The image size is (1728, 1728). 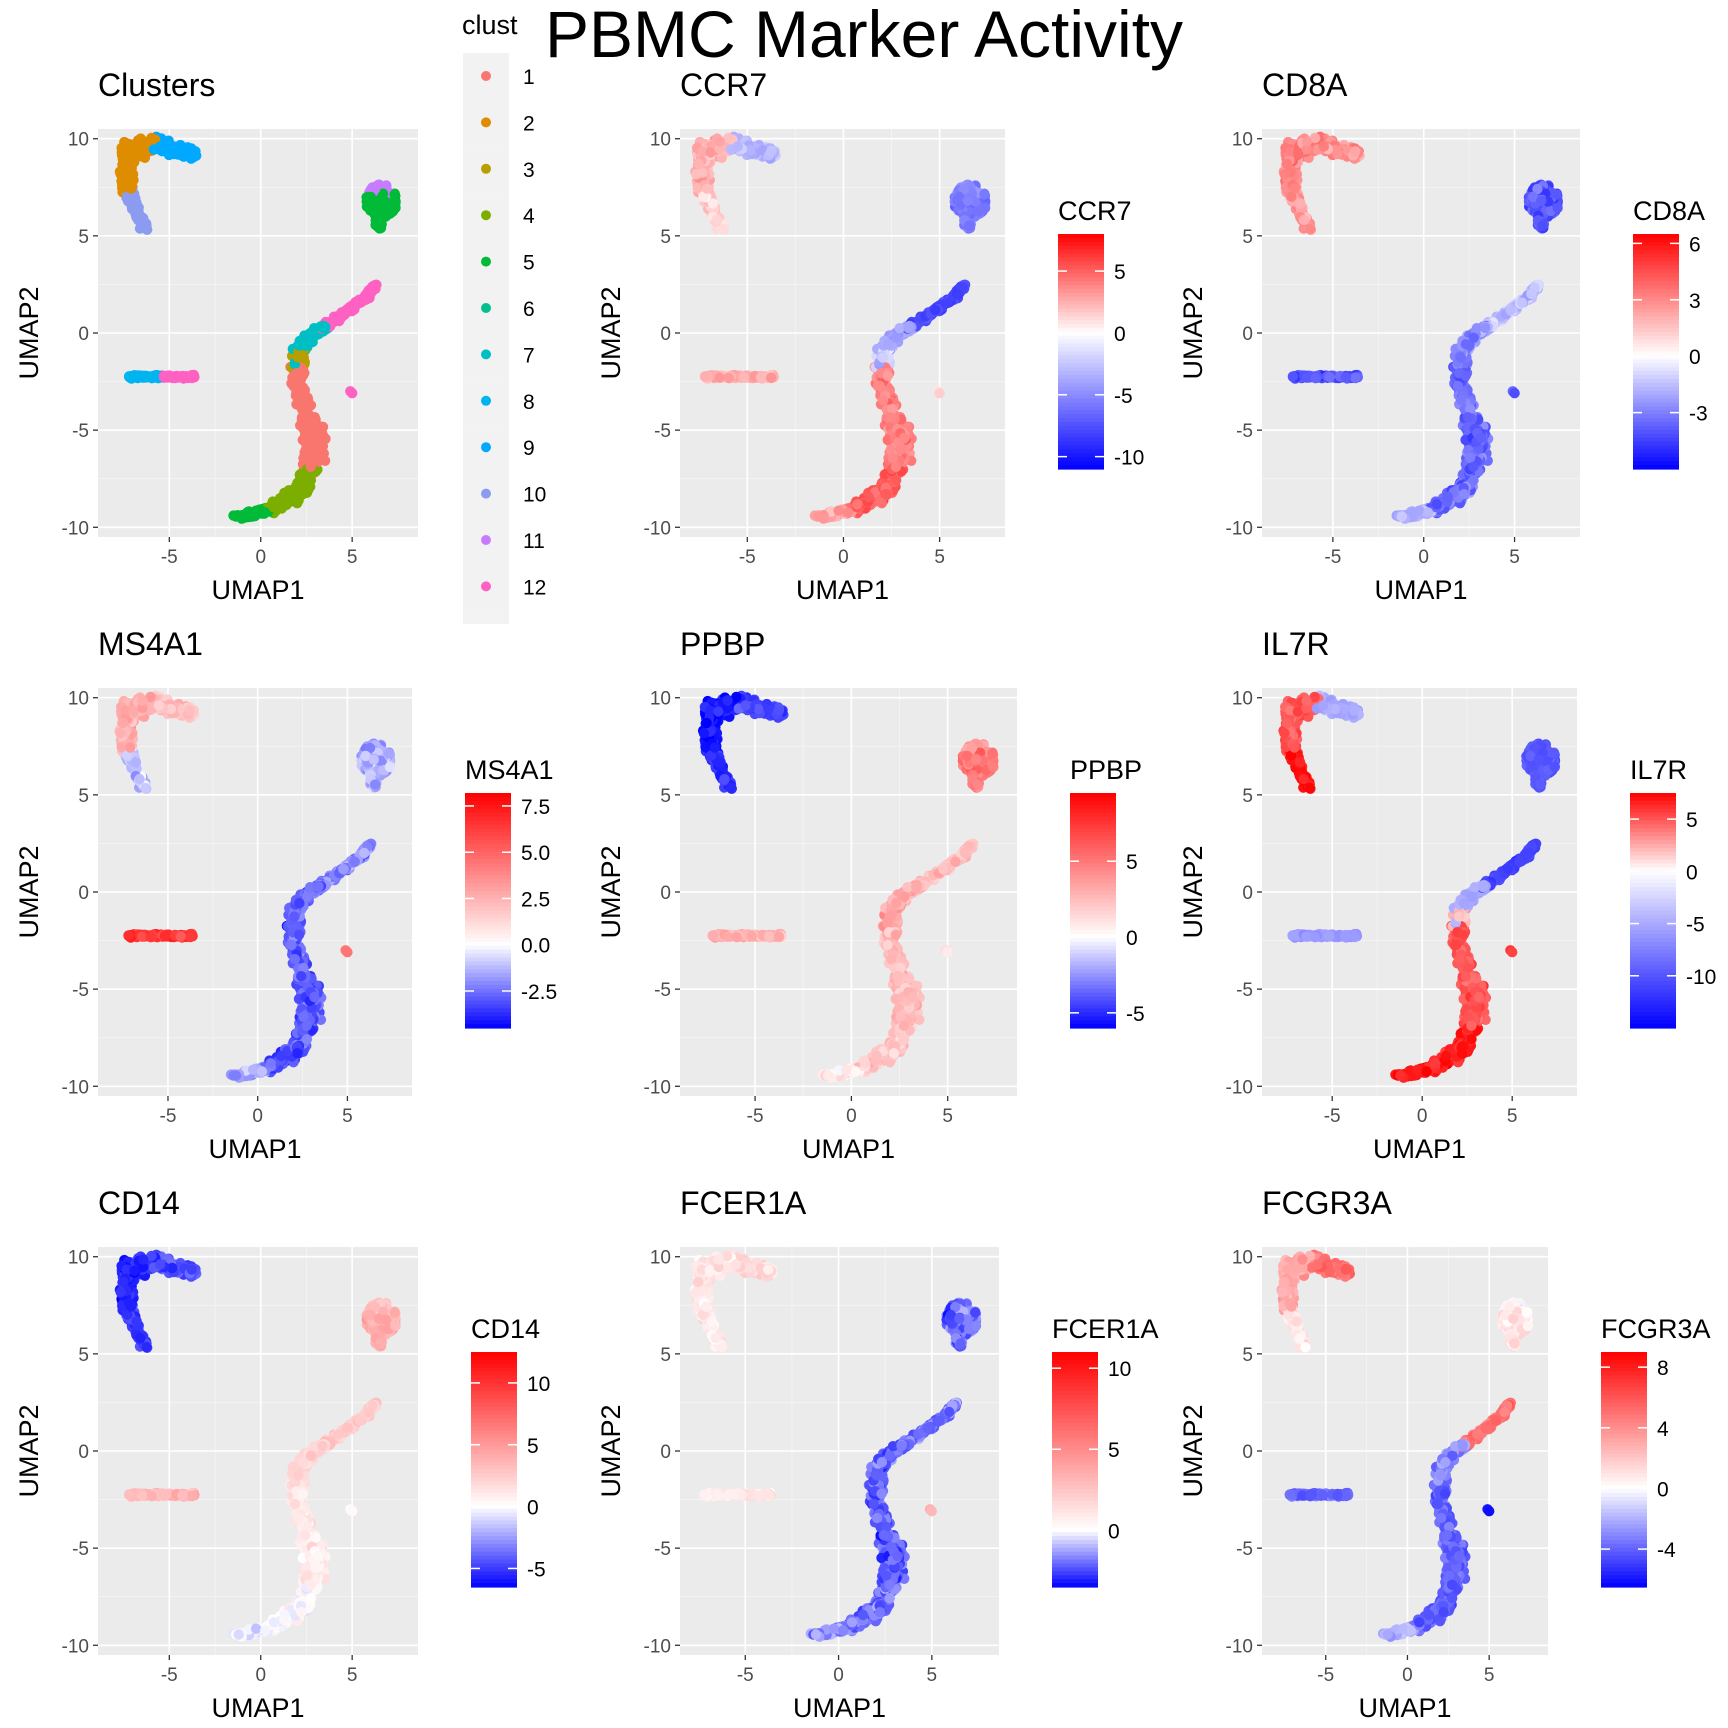 I want to click on colorbar-tick-label: 6, so click(x=1695, y=244).